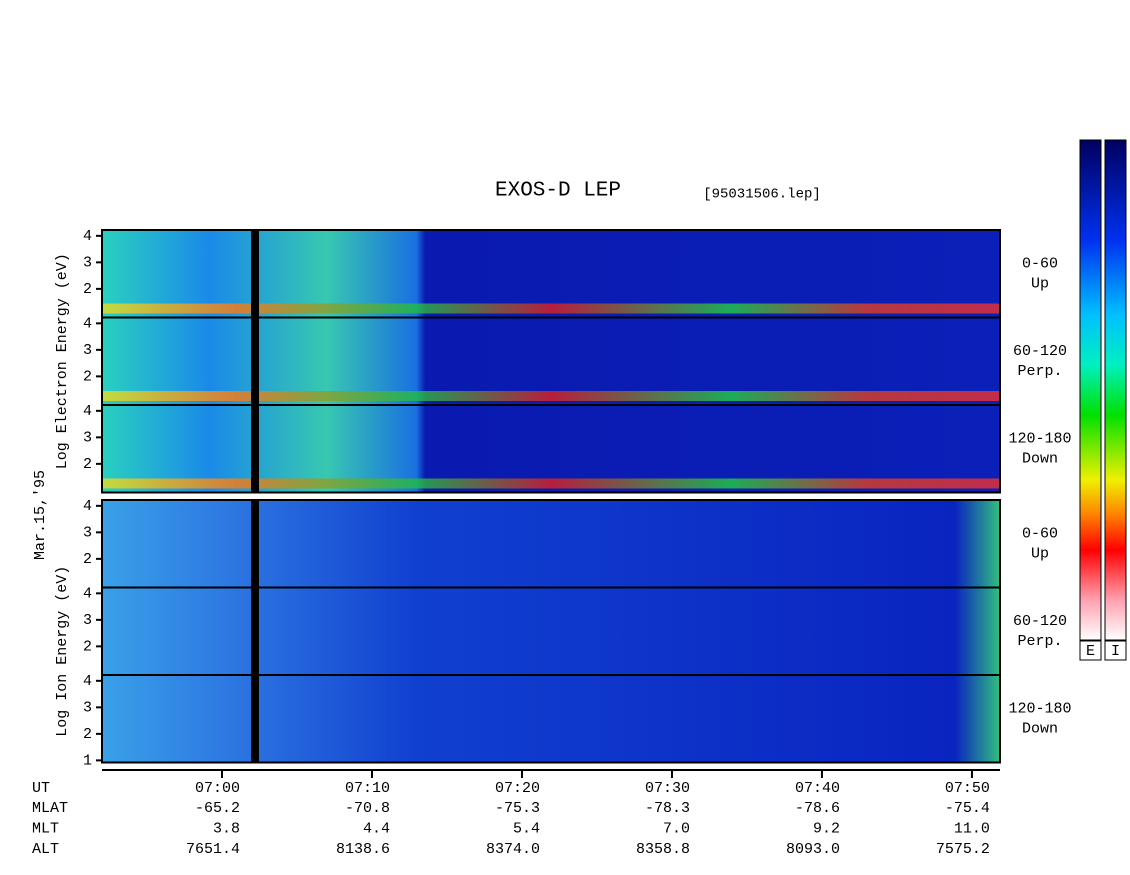 The width and height of the screenshot is (1130, 875). Describe the element at coordinates (517, 788) in the screenshot. I see `x-tick-label: 07:20` at that location.